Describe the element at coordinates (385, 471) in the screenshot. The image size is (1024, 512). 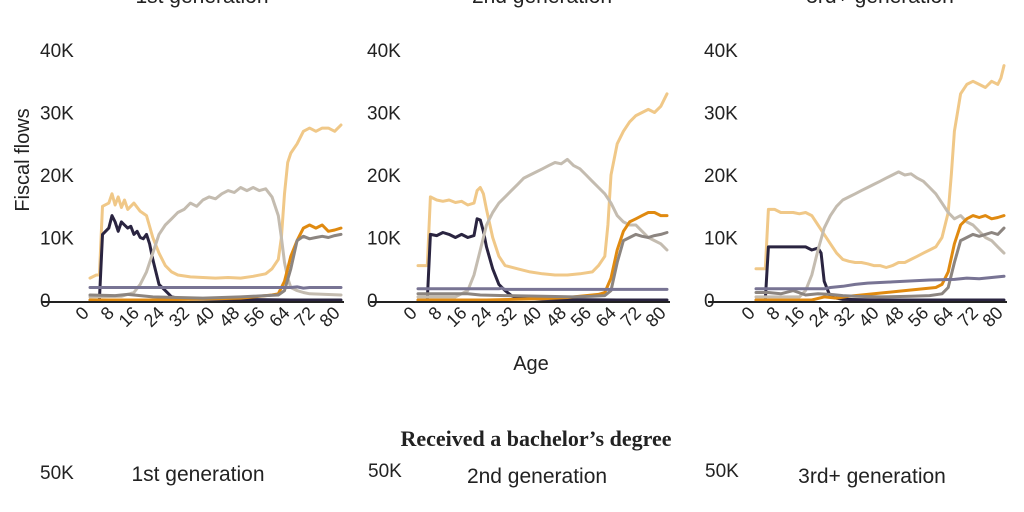
I see `bottom-ytick-50k-2: 50K` at that location.